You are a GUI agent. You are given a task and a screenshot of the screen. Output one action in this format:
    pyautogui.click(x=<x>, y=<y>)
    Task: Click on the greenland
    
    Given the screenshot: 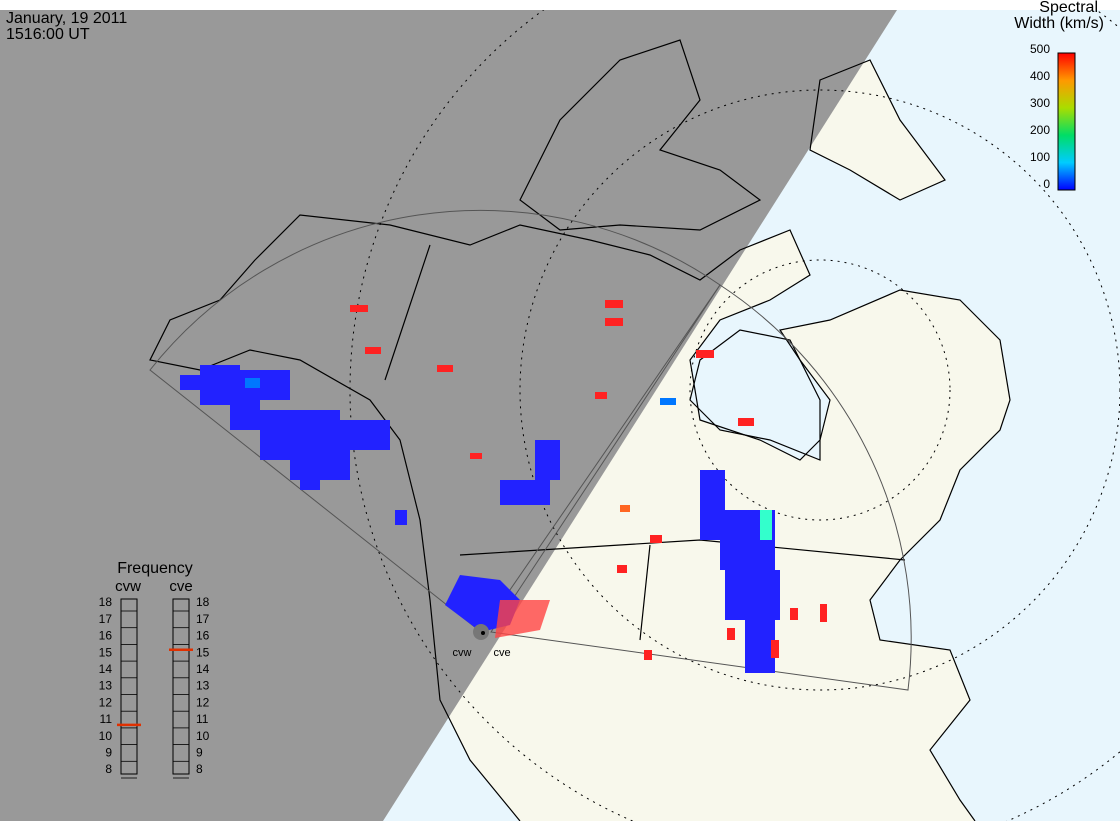 What is the action you would take?
    pyautogui.click(x=877, y=130)
    